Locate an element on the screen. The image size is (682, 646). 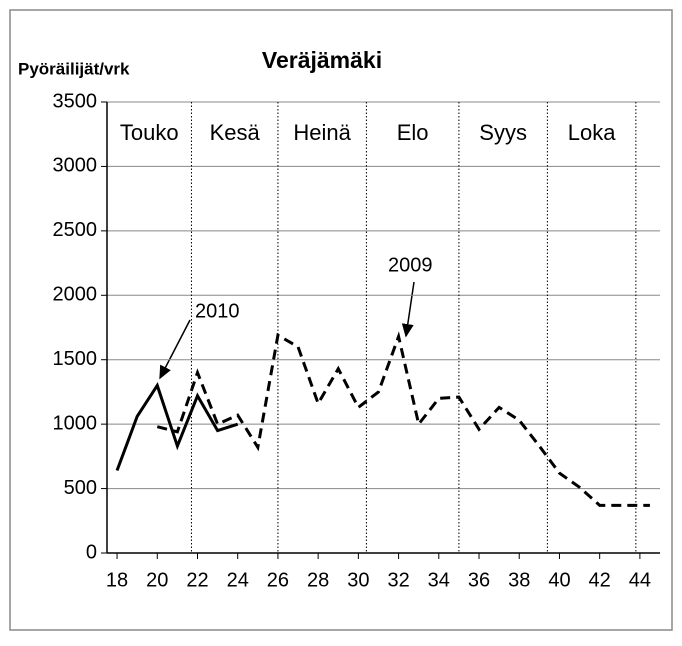
x-tick-label: 20 is located at coordinates (157, 580).